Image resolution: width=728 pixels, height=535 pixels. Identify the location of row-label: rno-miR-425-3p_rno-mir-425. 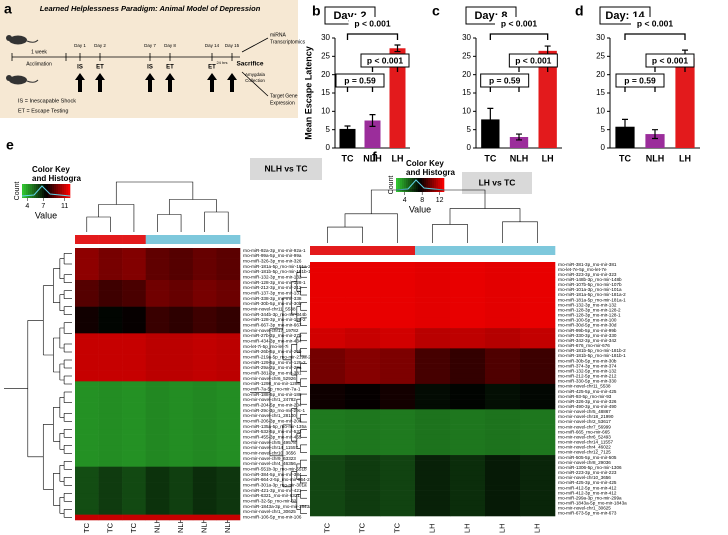
(587, 482).